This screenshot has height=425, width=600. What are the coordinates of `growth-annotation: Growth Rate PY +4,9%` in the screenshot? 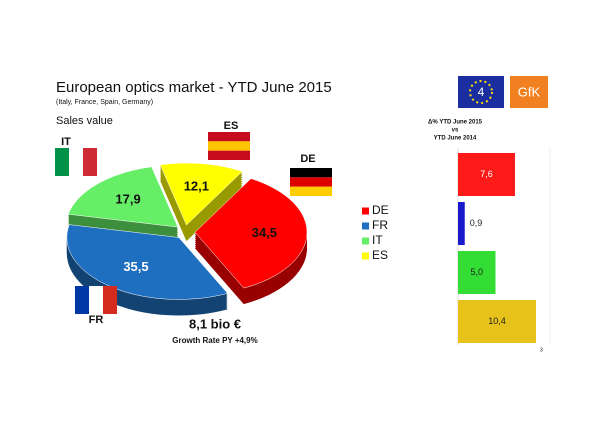 It's located at (214, 340).